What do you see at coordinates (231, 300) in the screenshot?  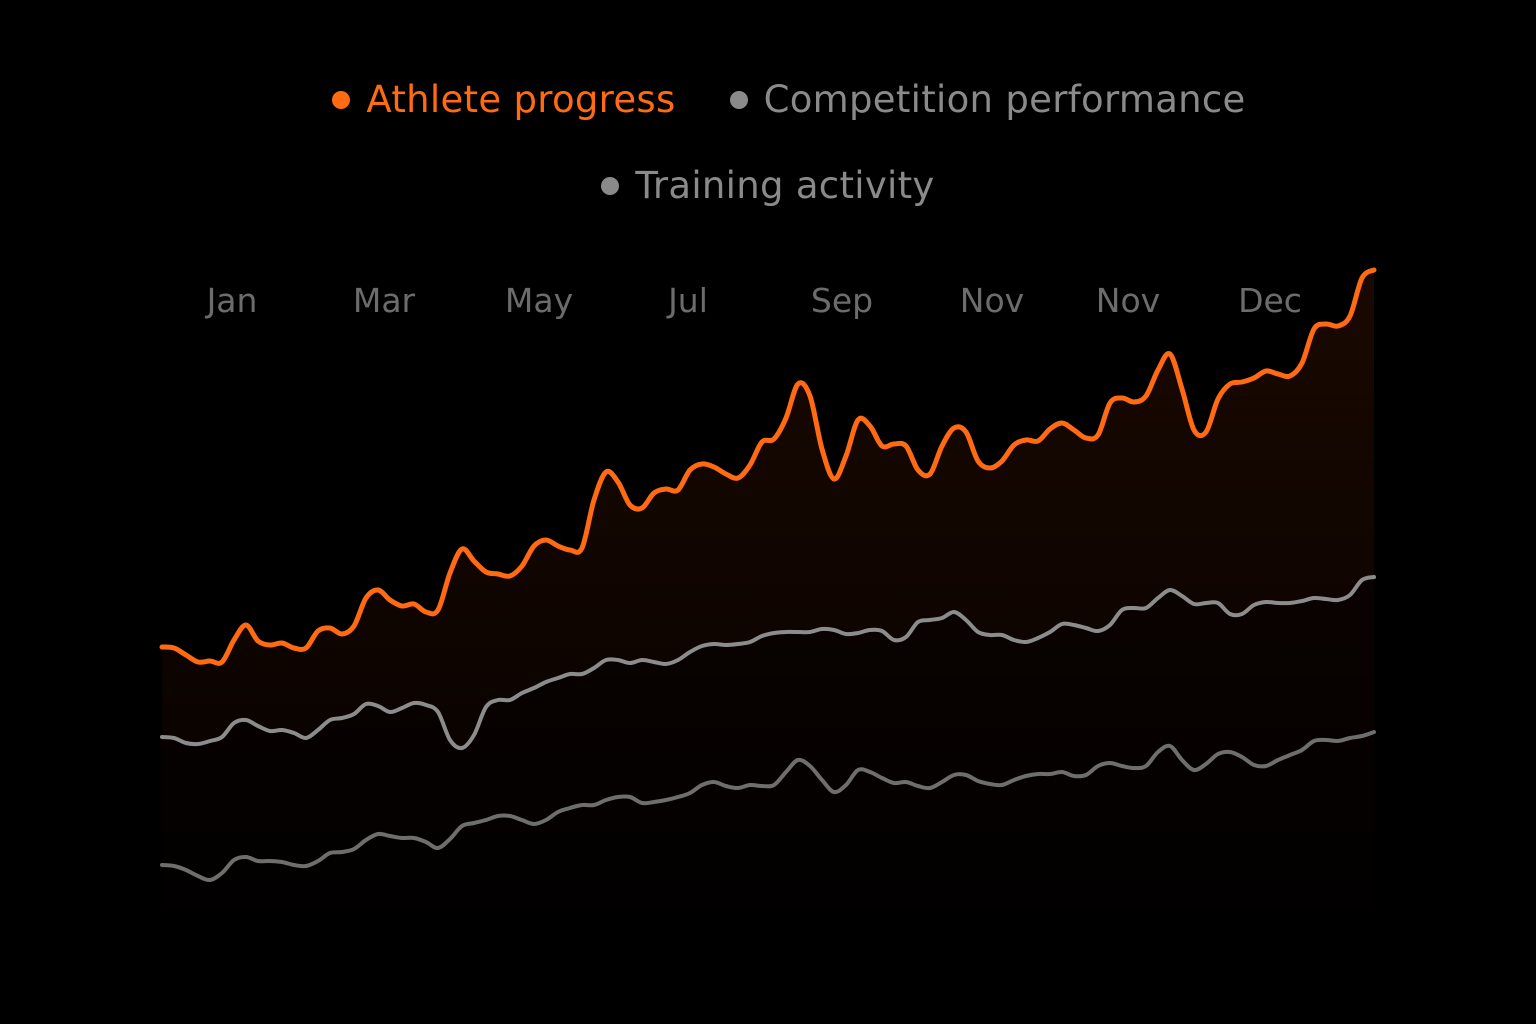 I see `month-tick-label: Jan` at bounding box center [231, 300].